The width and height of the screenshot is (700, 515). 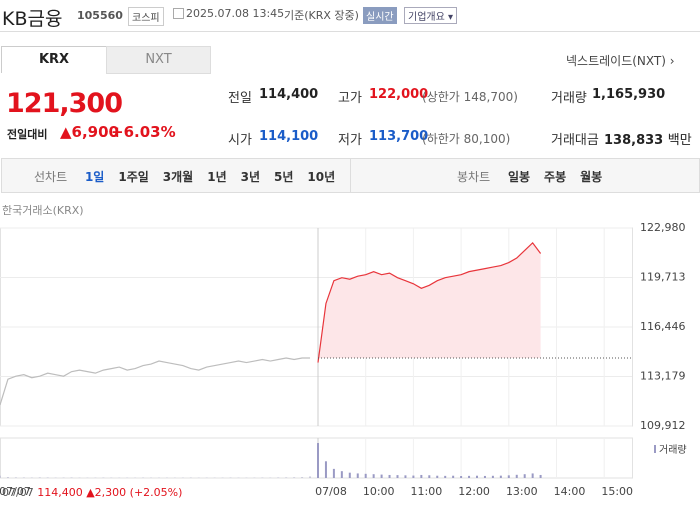 I want to click on volume-frame, so click(x=316, y=458).